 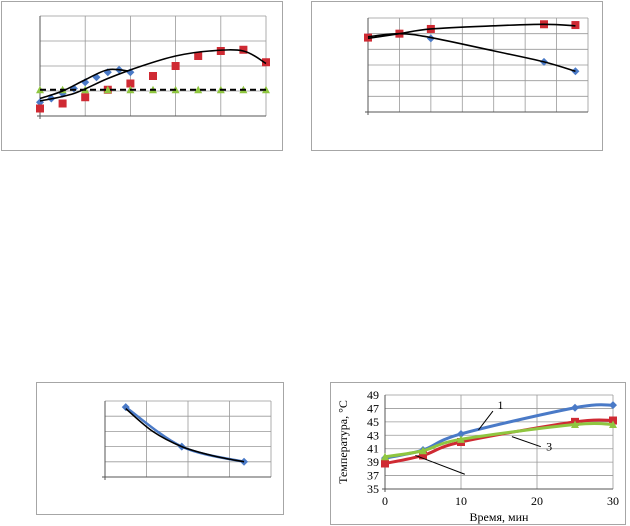 I want to click on chart-bottom-left, so click(x=187, y=440).